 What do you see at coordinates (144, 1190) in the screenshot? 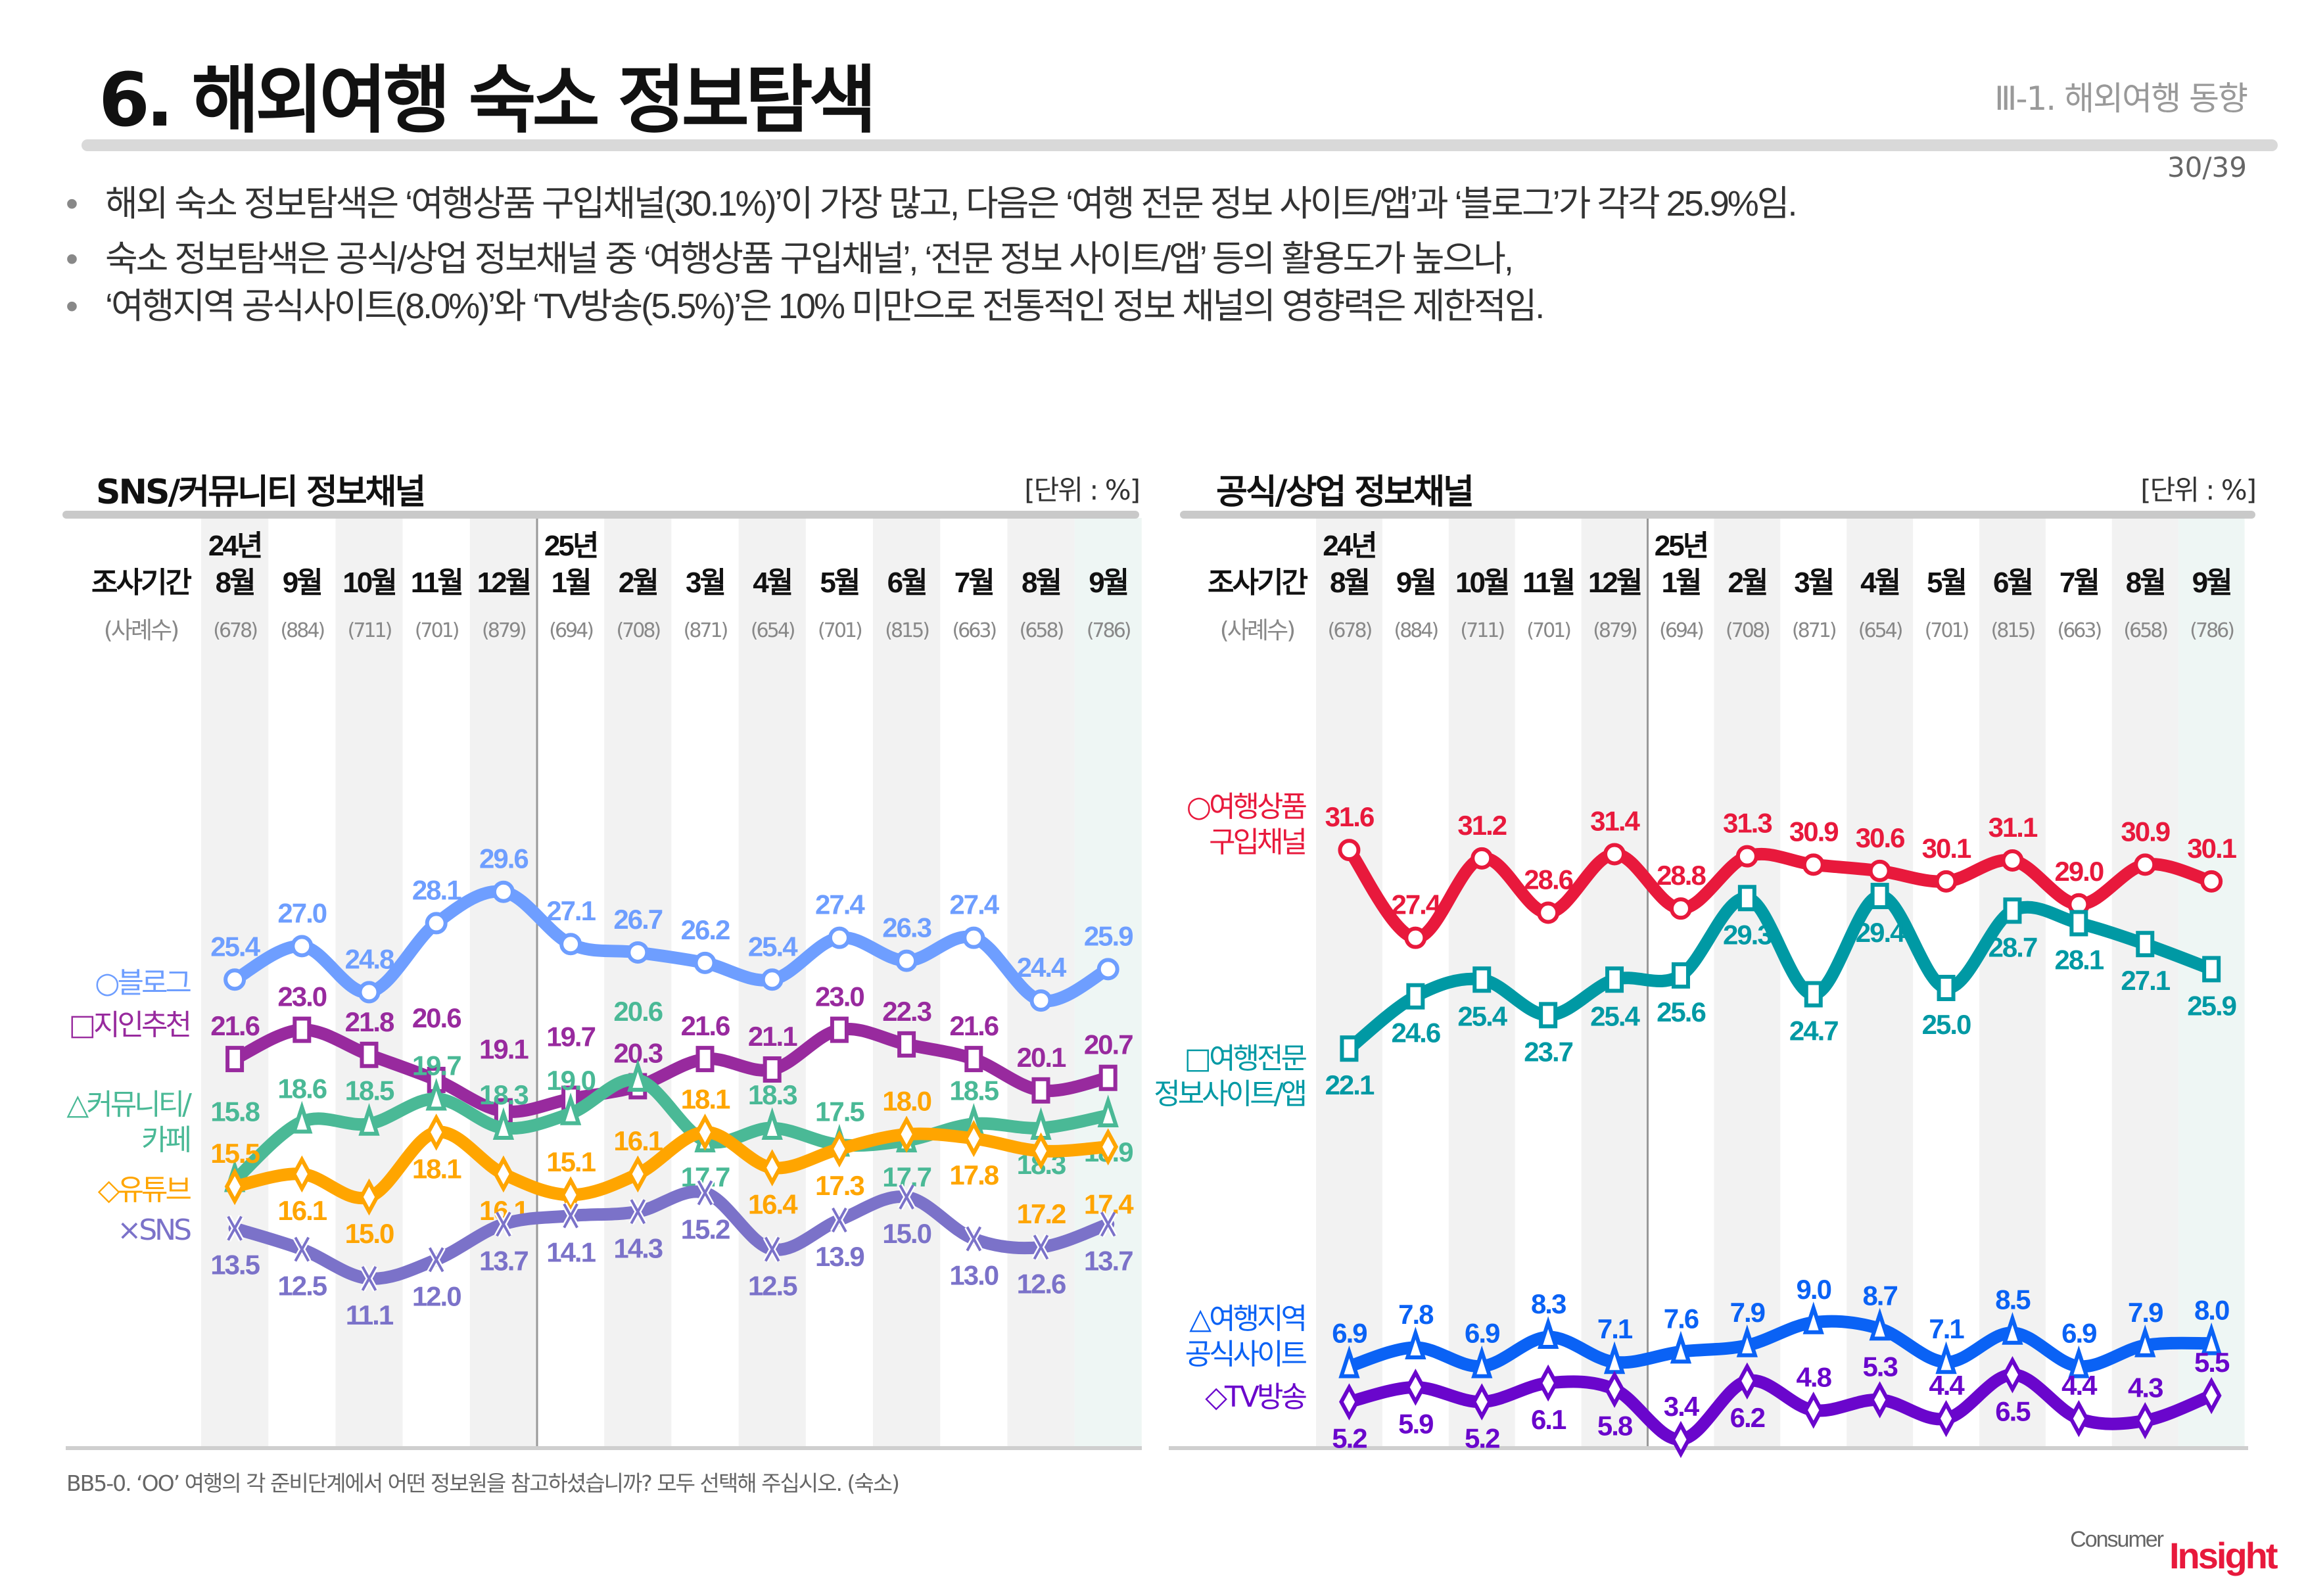
I see `legend-diamond: ◇유튜브` at bounding box center [144, 1190].